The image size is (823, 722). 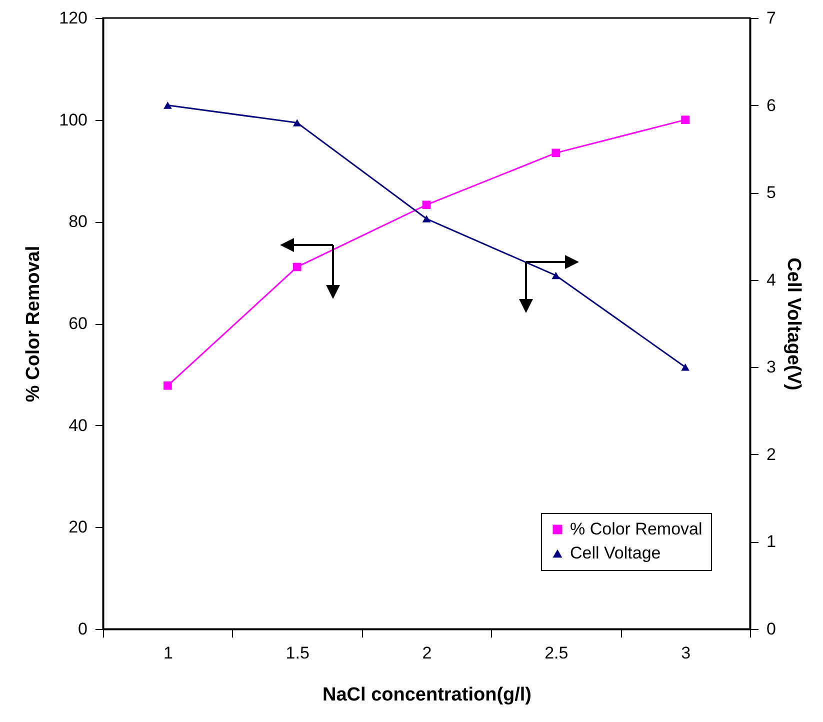 I want to click on x-tick-label: 3, so click(x=686, y=653).